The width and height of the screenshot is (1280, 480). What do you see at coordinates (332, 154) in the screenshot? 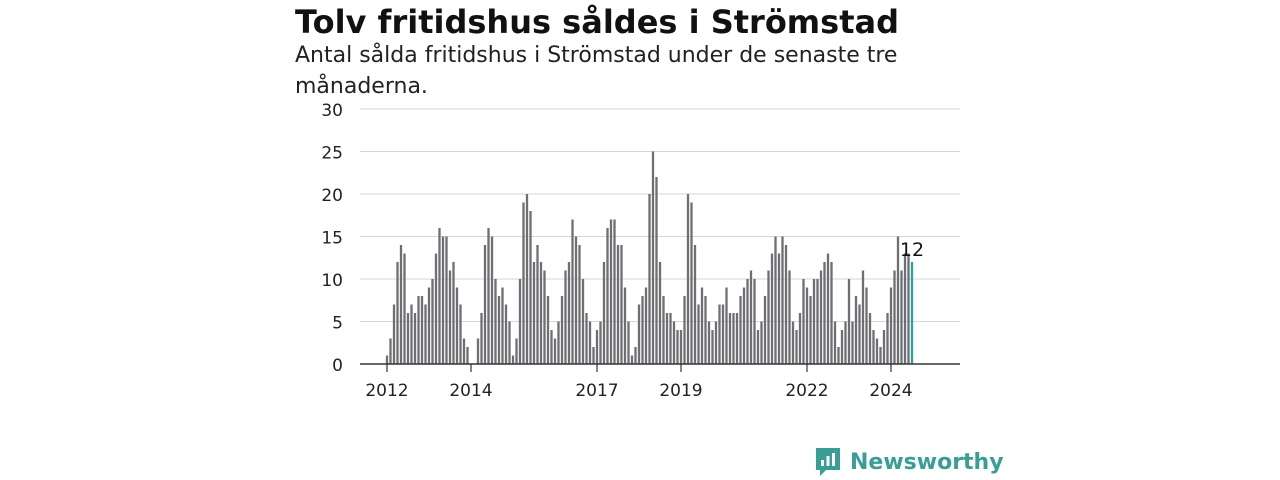
I see `y-tick-label: 25` at bounding box center [332, 154].